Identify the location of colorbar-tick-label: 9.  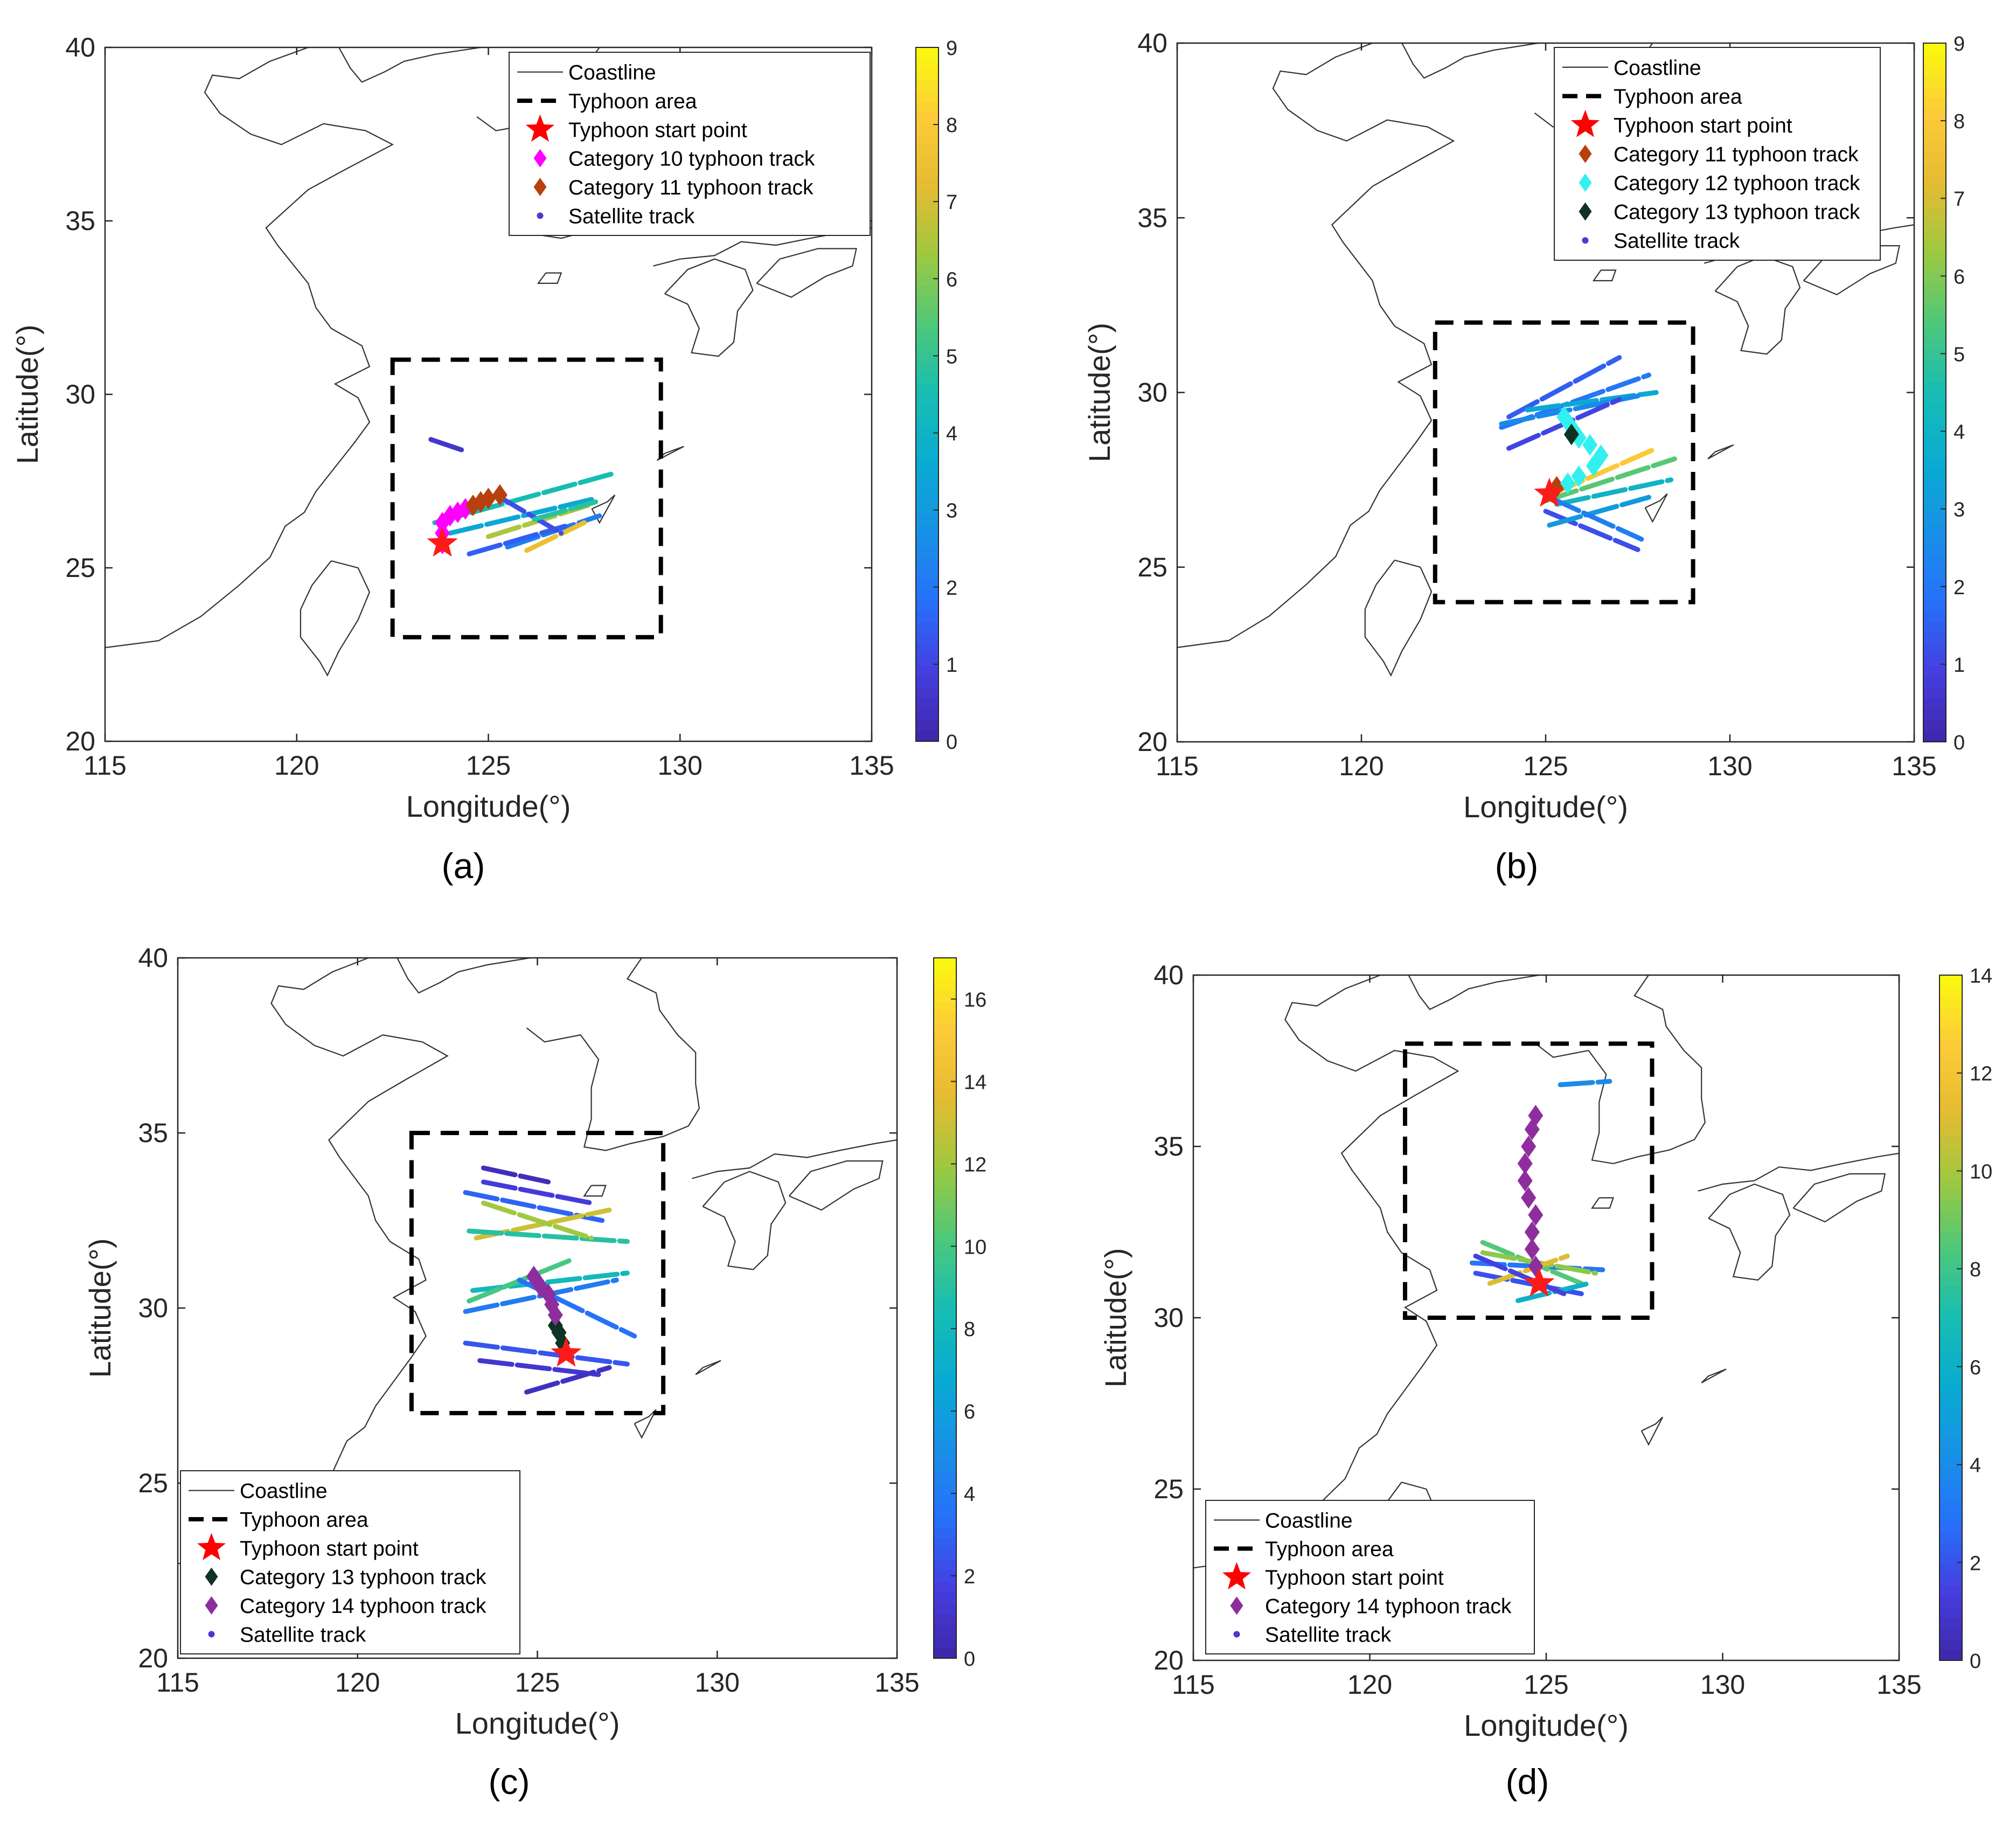
(951, 48).